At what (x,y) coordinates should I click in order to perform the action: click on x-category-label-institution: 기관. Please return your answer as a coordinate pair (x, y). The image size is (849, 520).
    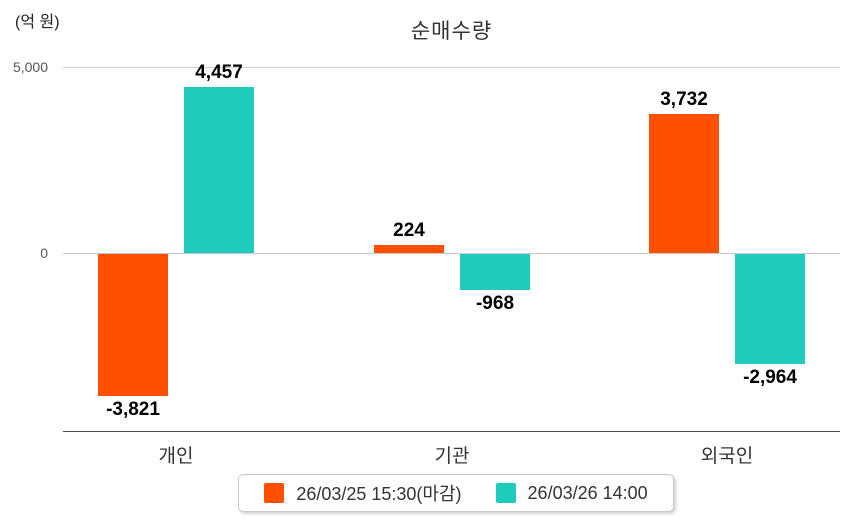
    Looking at the image, I should click on (452, 456).